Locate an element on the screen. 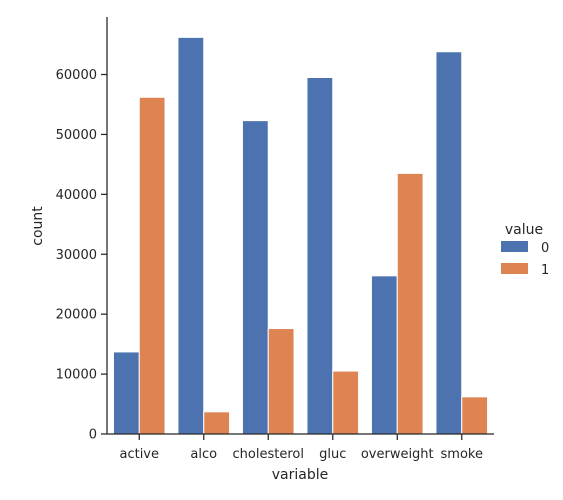 This screenshot has height=500, width=563. x-tick-label: gluc is located at coordinates (332, 454).